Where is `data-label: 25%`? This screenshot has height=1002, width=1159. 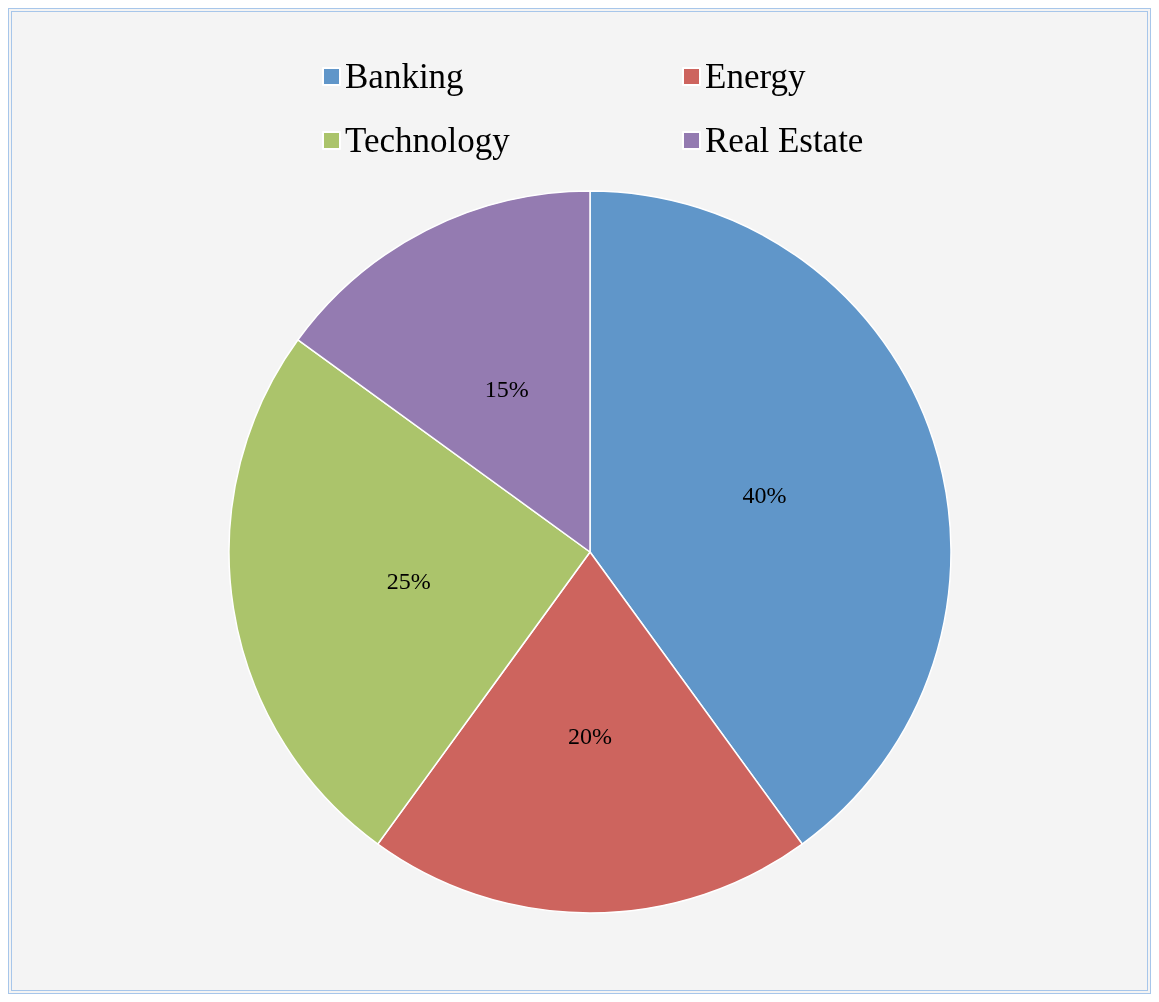 data-label: 25% is located at coordinates (408, 580).